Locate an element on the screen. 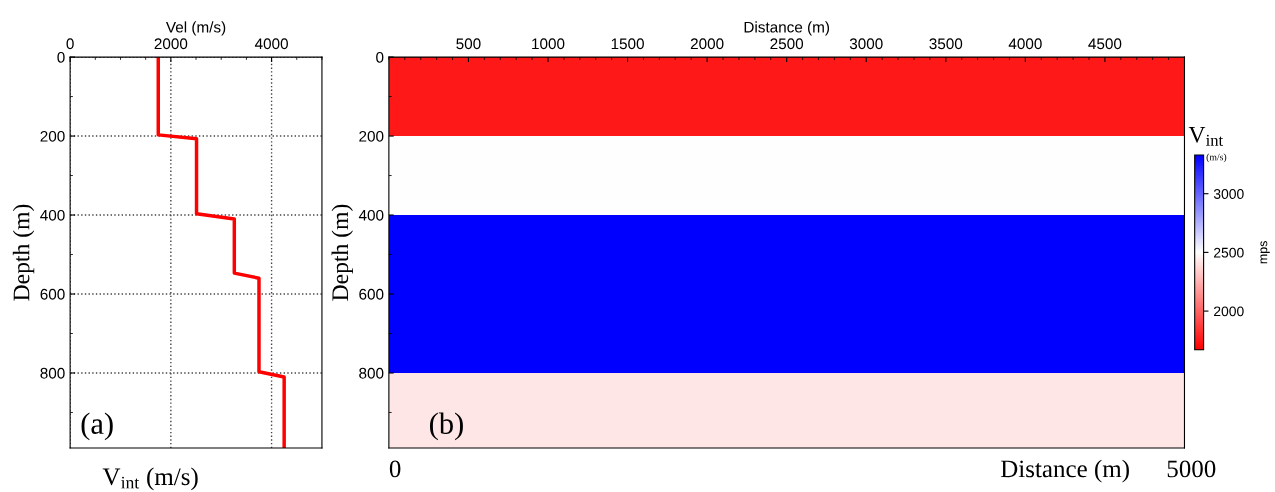 This screenshot has width=1275, height=492. x-axis-title: Distance (m) is located at coordinates (787, 28).